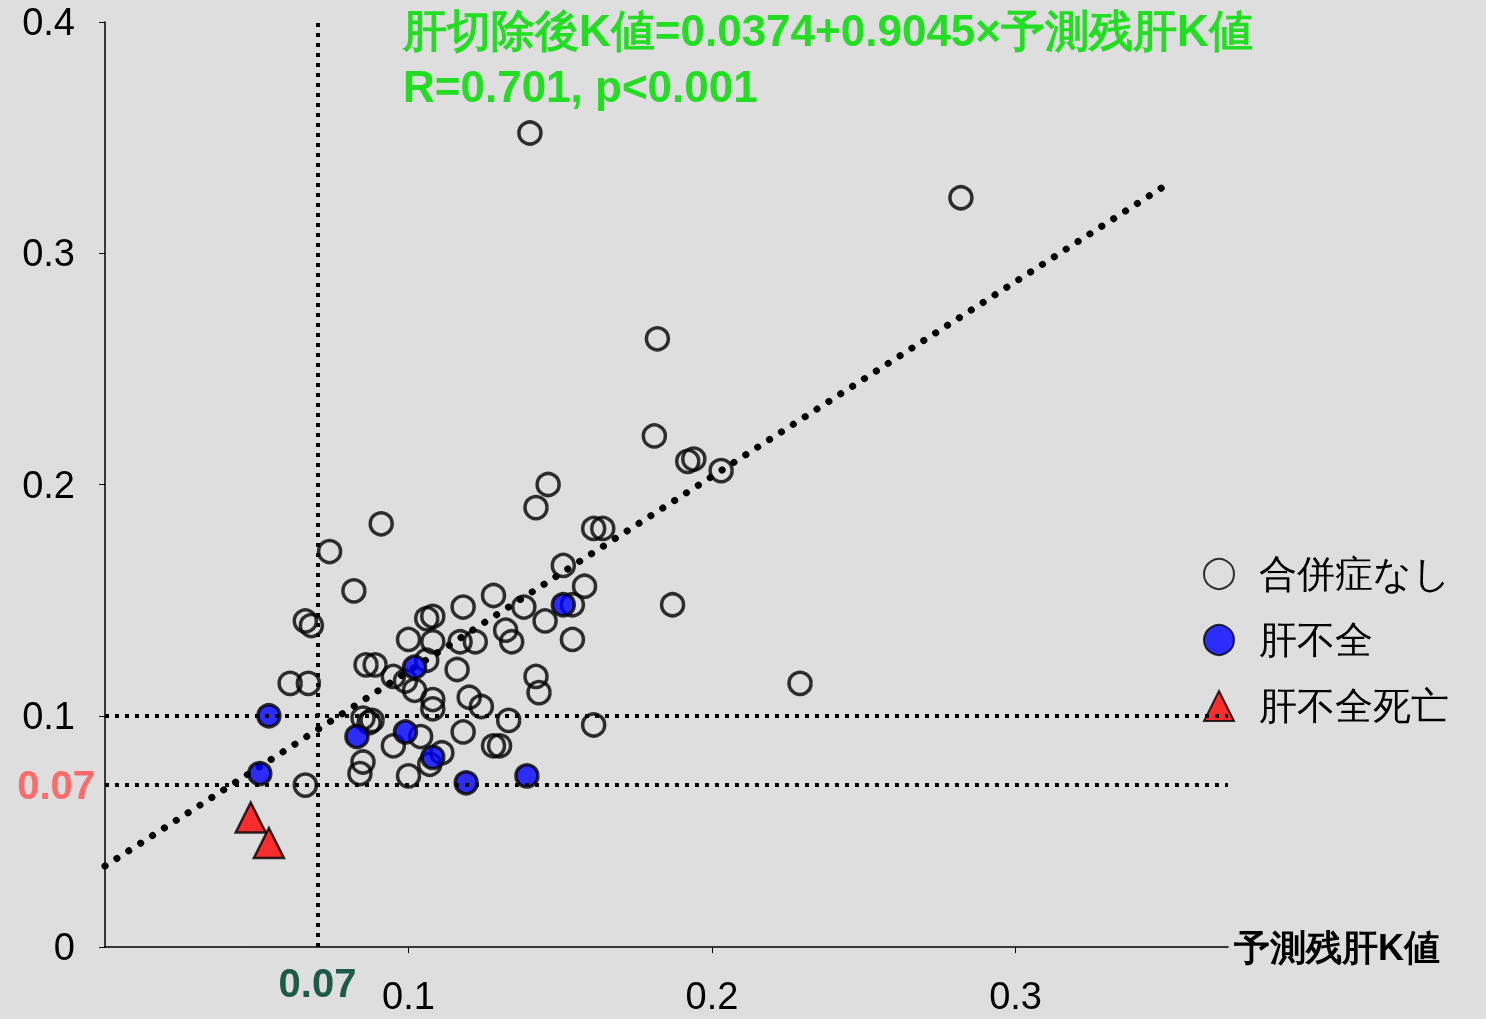 The width and height of the screenshot is (1486, 1019). I want to click on legend-label: 合併症なし, so click(1355, 574).